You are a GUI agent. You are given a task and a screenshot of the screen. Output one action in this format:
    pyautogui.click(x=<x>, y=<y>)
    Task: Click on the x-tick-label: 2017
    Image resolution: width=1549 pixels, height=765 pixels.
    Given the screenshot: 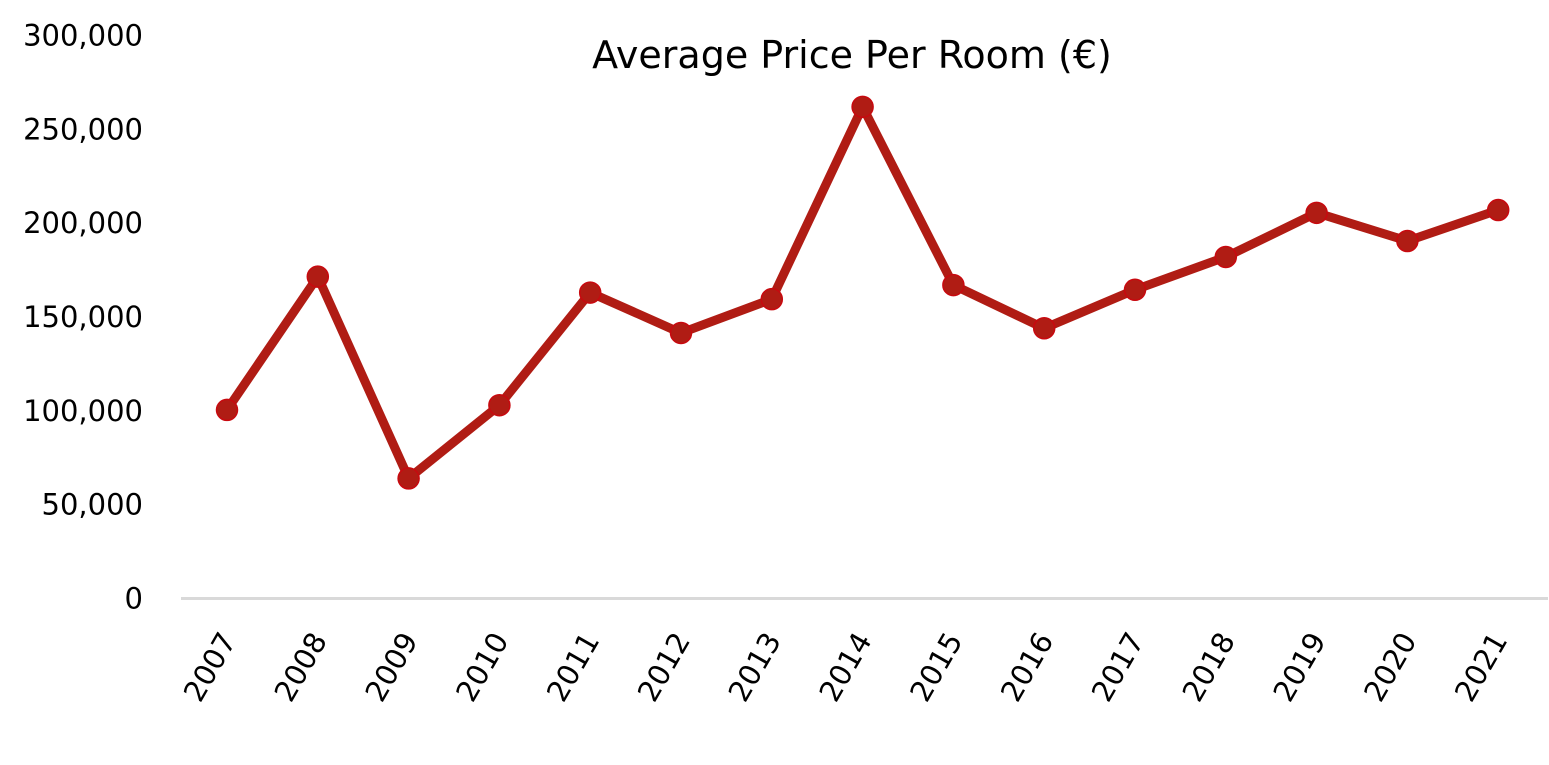 What is the action you would take?
    pyautogui.click(x=1118, y=667)
    